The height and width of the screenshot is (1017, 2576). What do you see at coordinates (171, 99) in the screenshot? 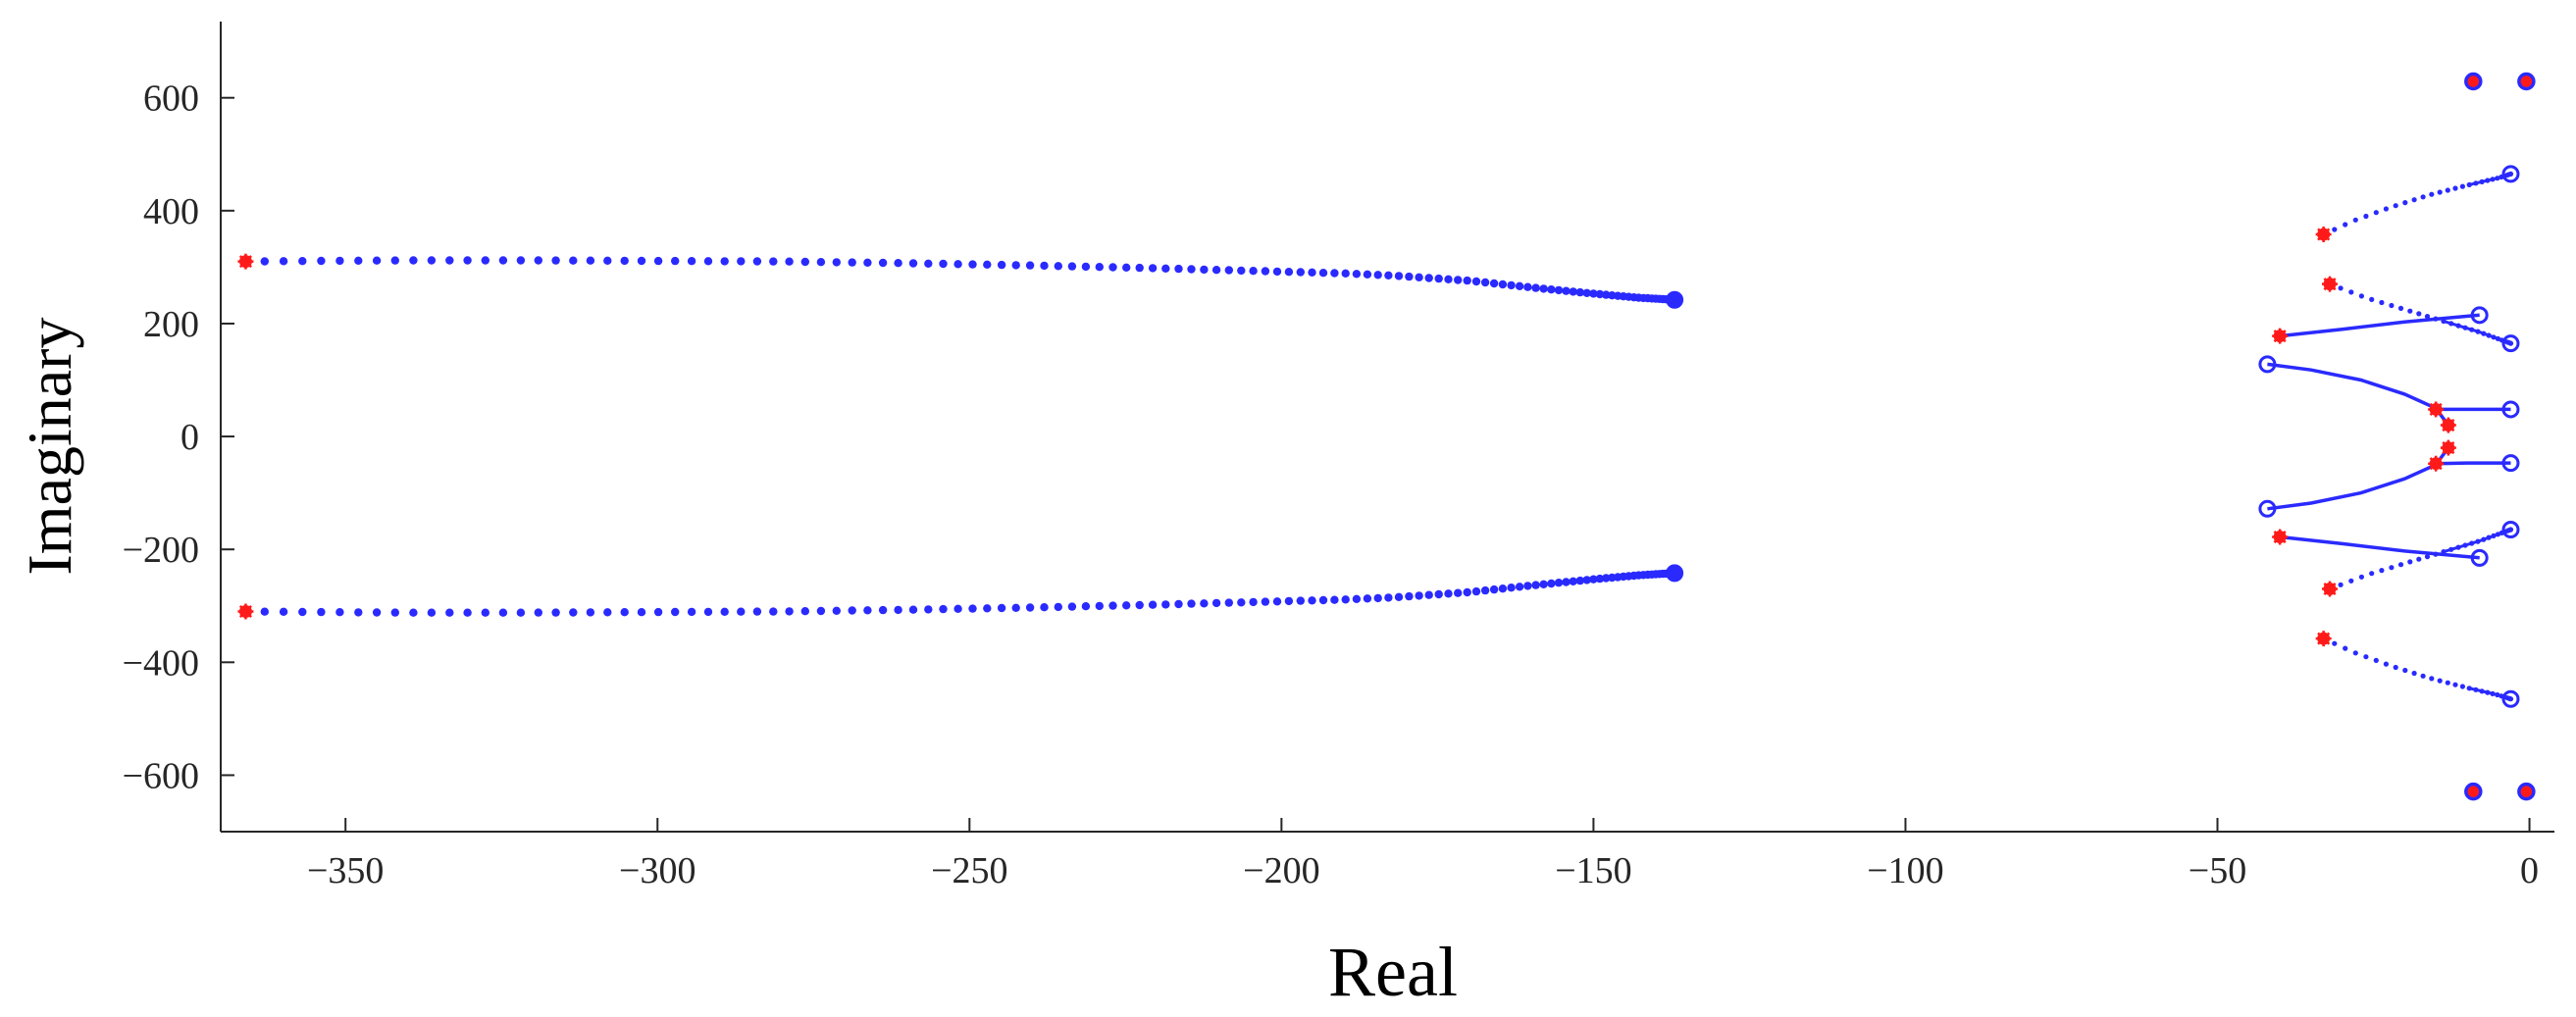
I see `y-tick-label: 600` at bounding box center [171, 99].